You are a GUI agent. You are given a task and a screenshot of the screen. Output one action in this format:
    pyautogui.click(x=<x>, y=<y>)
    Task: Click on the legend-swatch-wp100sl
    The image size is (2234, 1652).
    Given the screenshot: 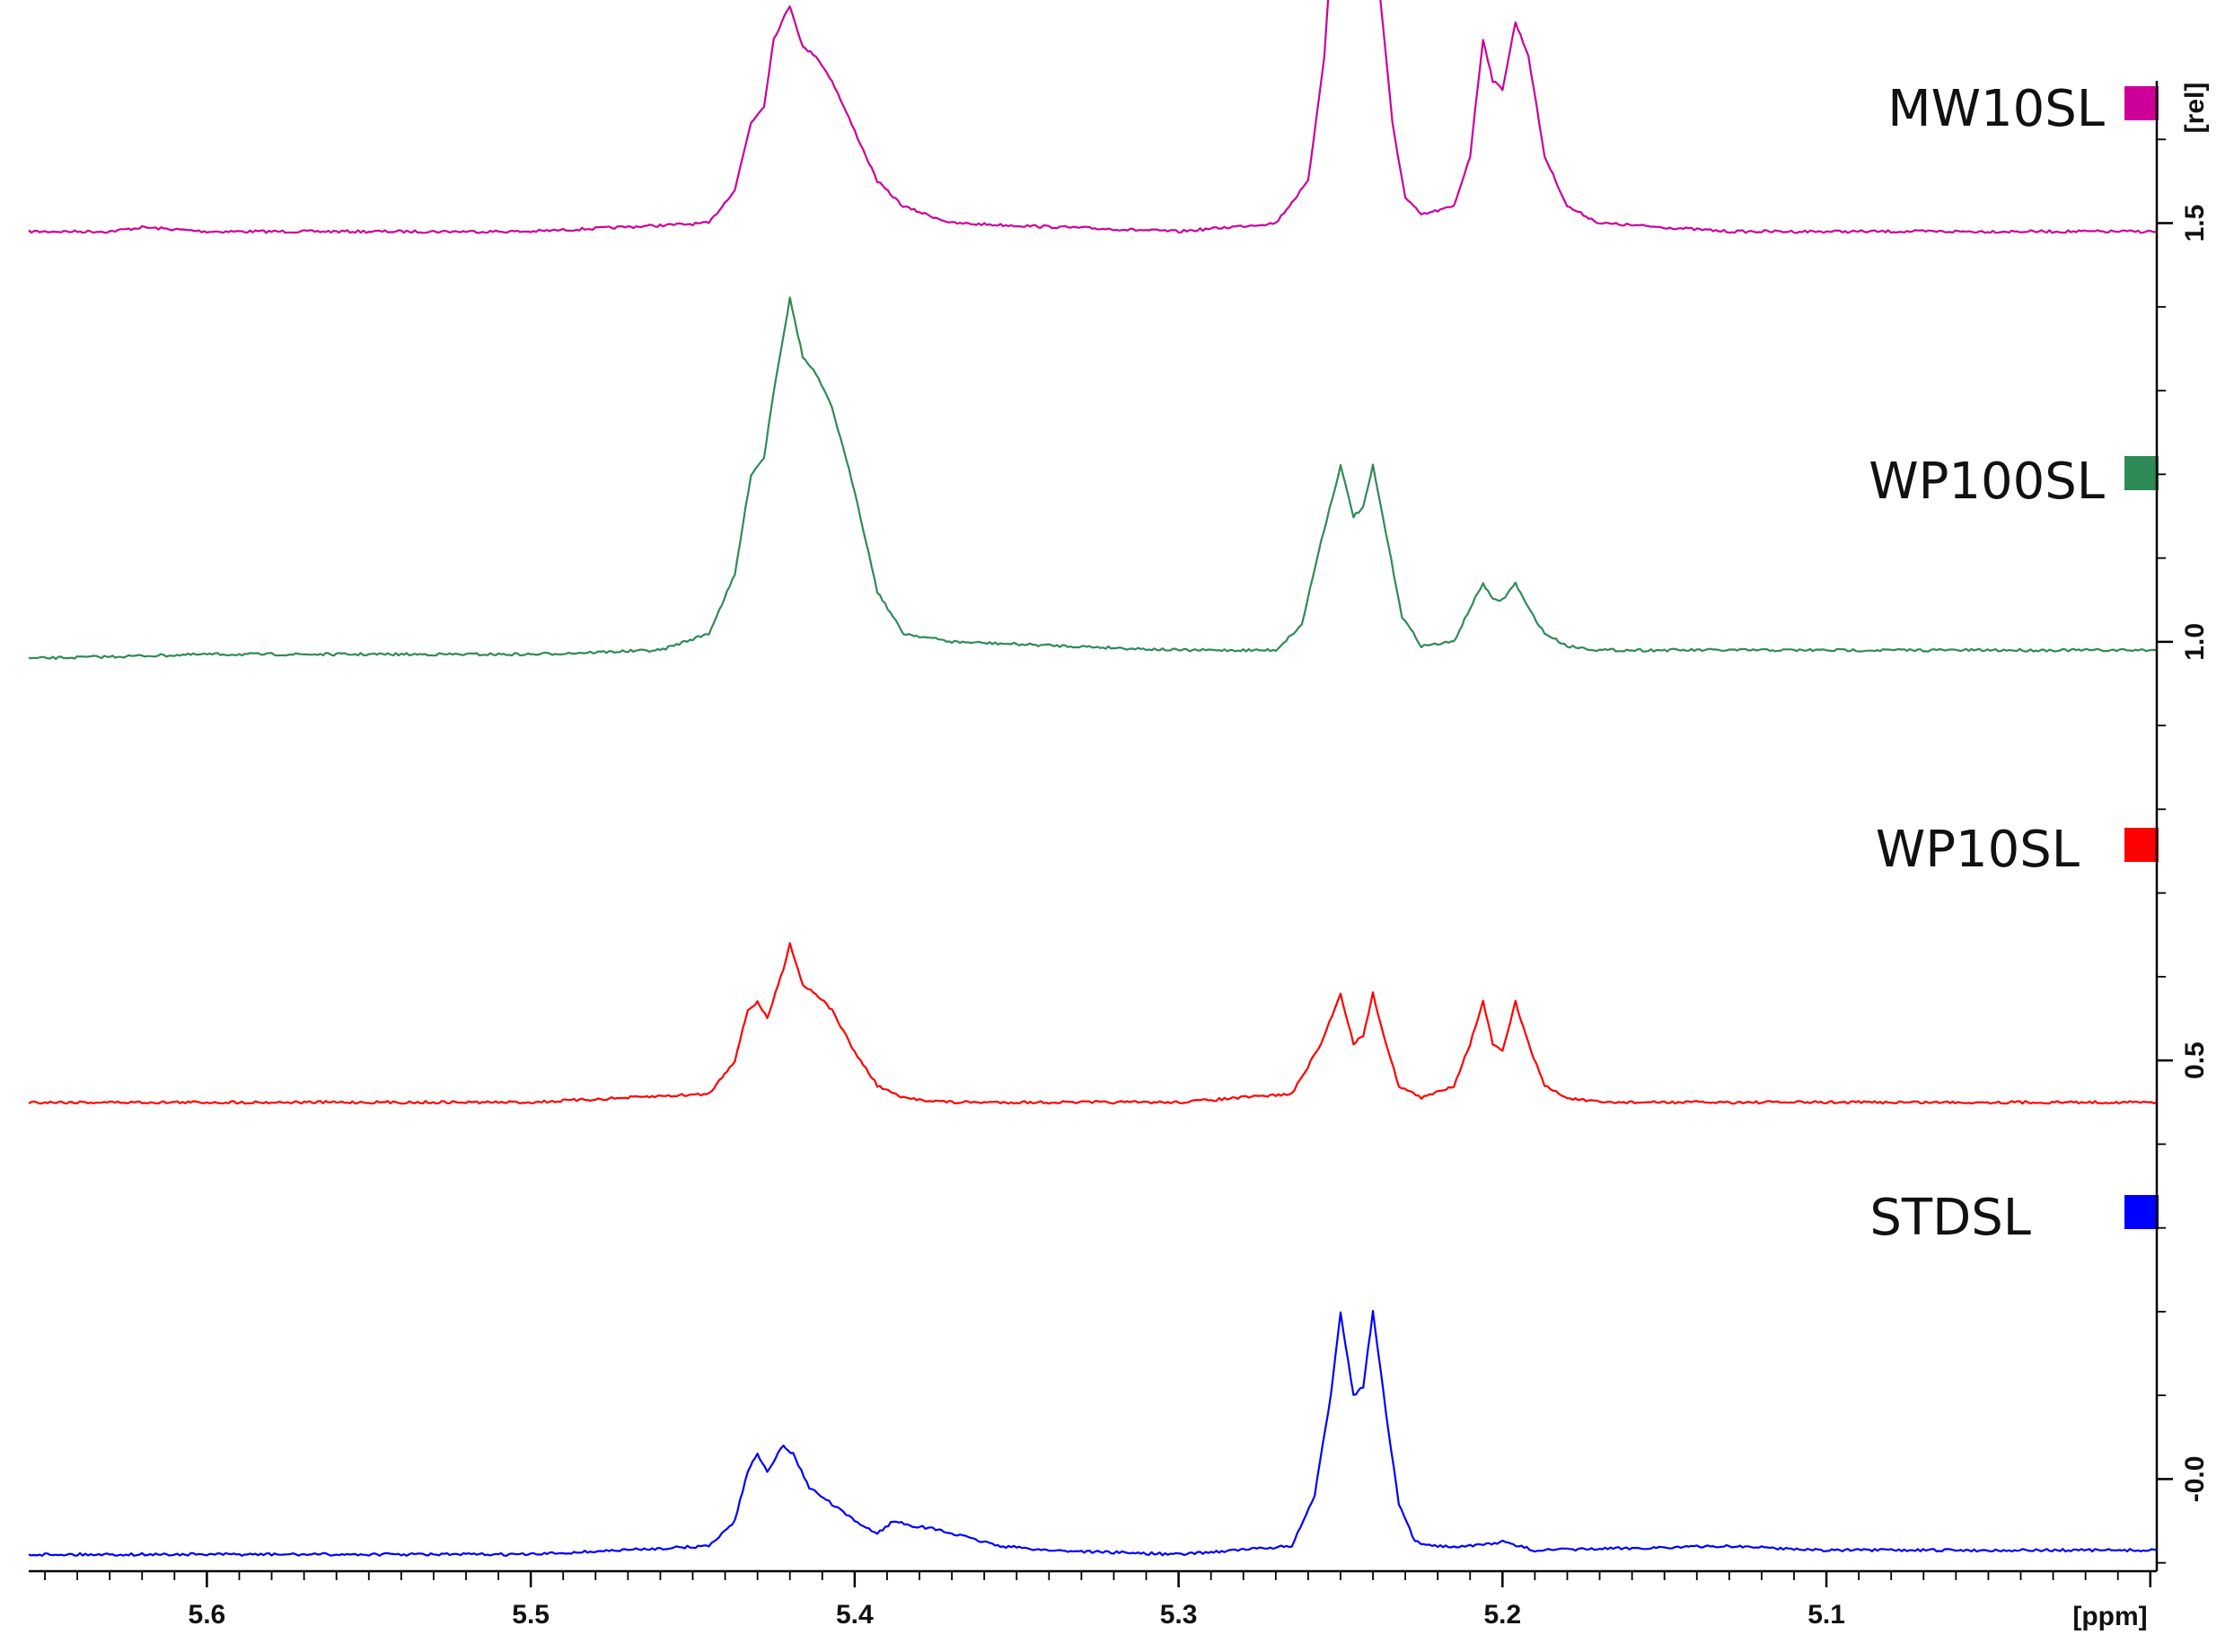 What is the action you would take?
    pyautogui.click(x=2141, y=473)
    